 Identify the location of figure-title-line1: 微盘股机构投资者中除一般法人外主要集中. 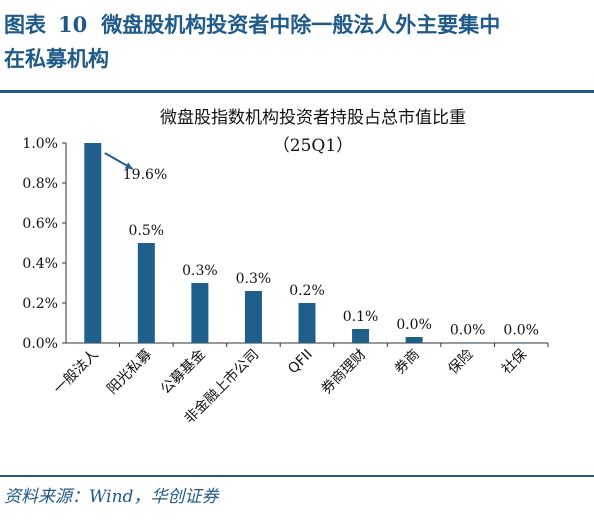
(301, 24).